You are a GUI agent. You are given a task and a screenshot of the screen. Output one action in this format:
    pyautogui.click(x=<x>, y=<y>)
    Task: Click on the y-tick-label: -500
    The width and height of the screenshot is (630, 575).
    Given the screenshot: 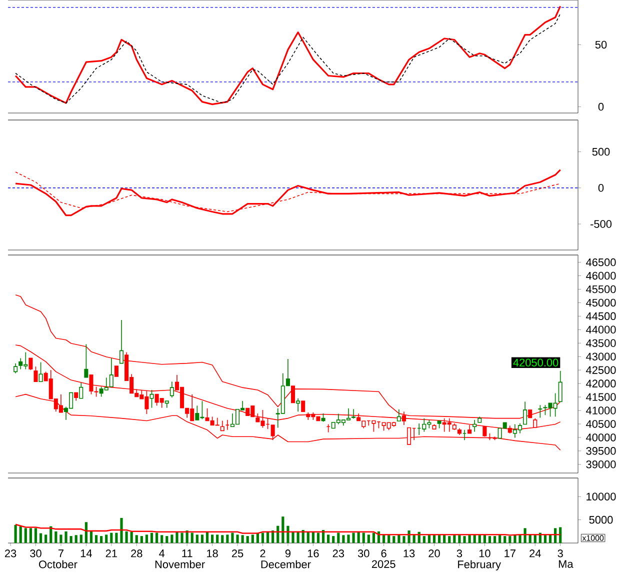 What is the action you would take?
    pyautogui.click(x=601, y=224)
    